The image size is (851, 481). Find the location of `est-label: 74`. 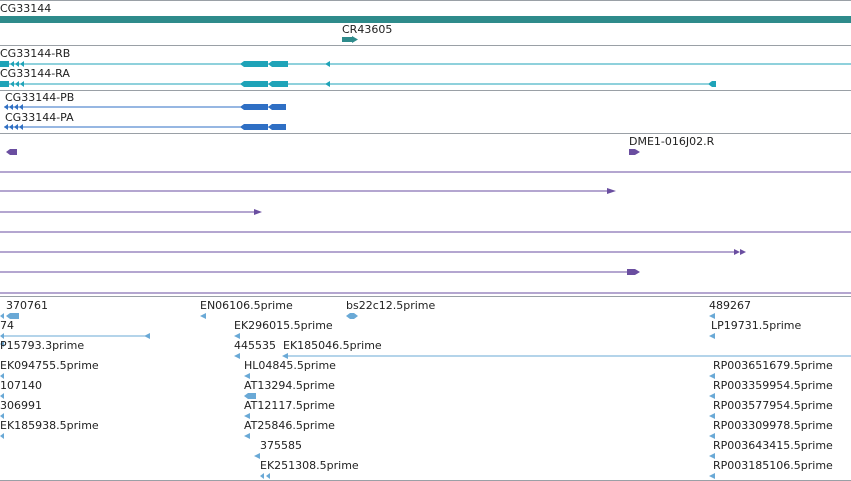

est-label: 74 is located at coordinates (7, 325).